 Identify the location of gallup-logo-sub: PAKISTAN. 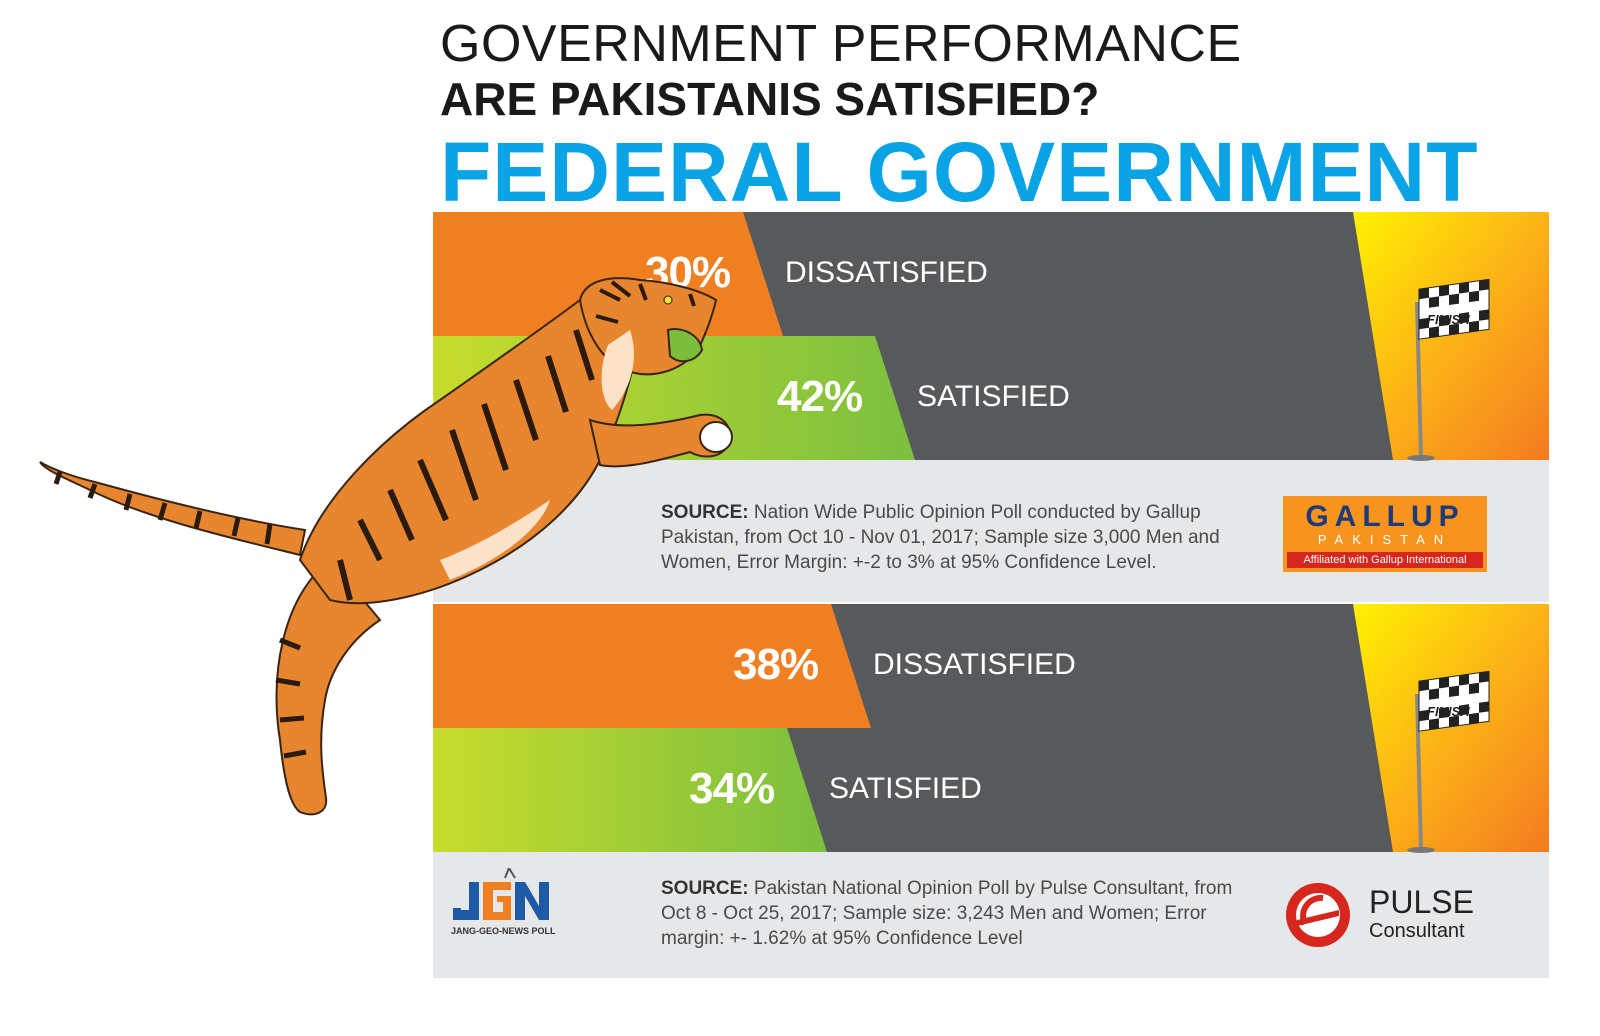
(1385, 539).